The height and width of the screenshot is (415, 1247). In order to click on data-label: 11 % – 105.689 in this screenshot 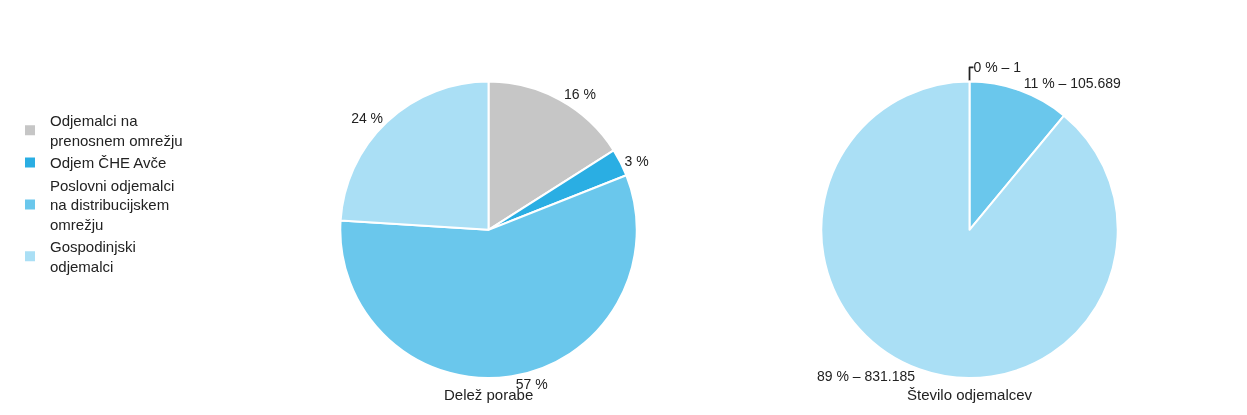, I will do `click(1072, 83)`.